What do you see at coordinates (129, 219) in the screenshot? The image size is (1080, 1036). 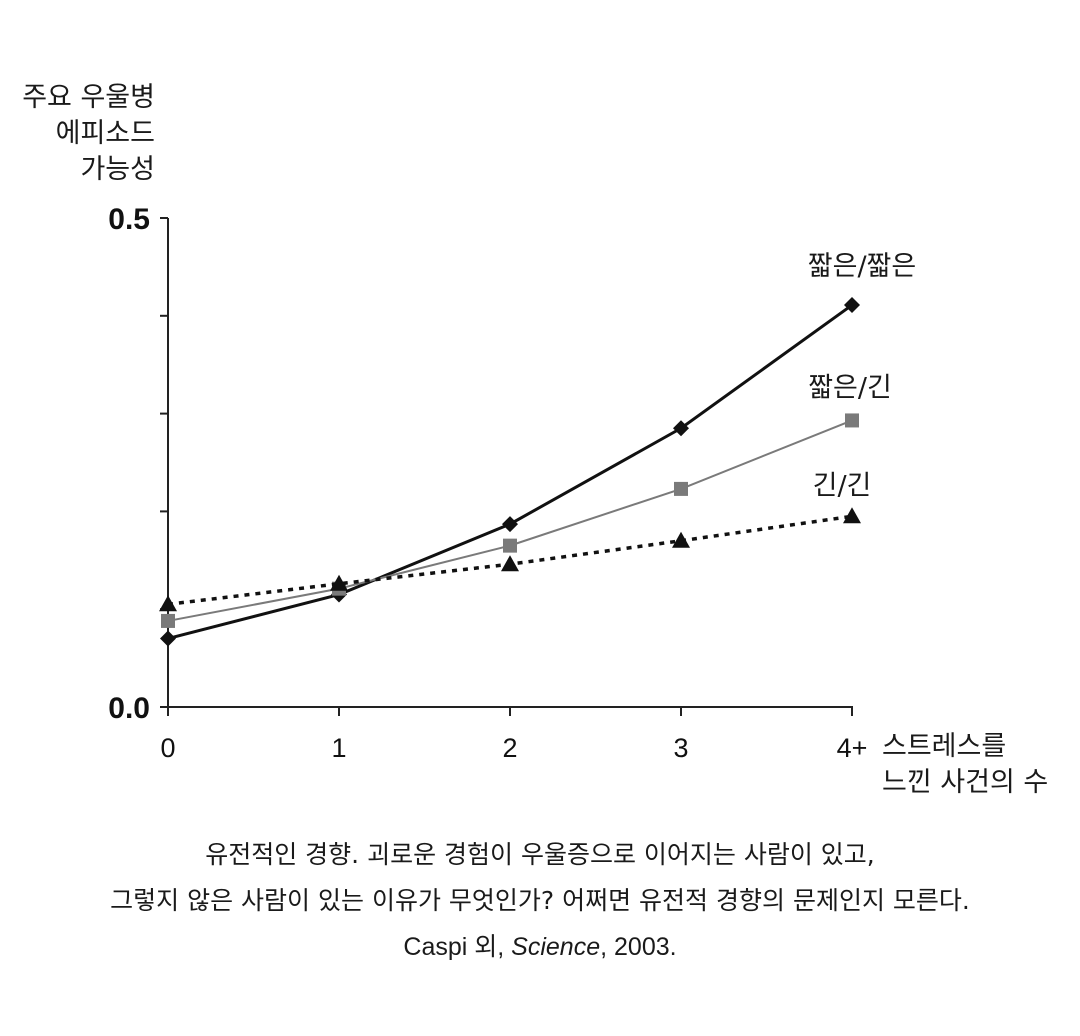 I see `y-tick-label: 0.5` at bounding box center [129, 219].